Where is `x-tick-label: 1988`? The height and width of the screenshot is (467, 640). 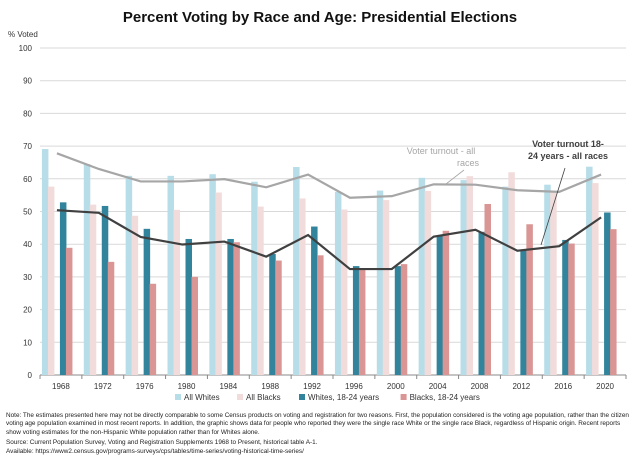
x-tick-label: 1988 is located at coordinates (270, 386).